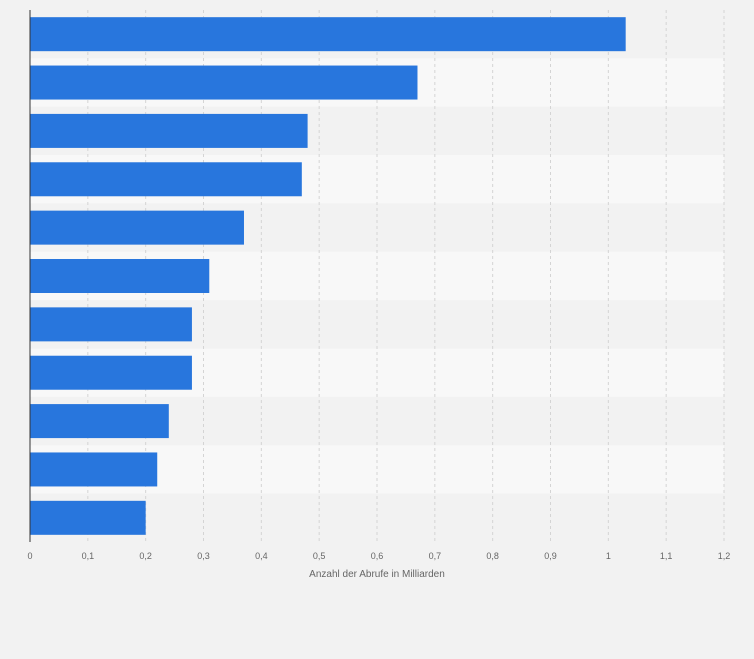 The height and width of the screenshot is (659, 754). I want to click on x-tick-label: 0,9, so click(550, 556).